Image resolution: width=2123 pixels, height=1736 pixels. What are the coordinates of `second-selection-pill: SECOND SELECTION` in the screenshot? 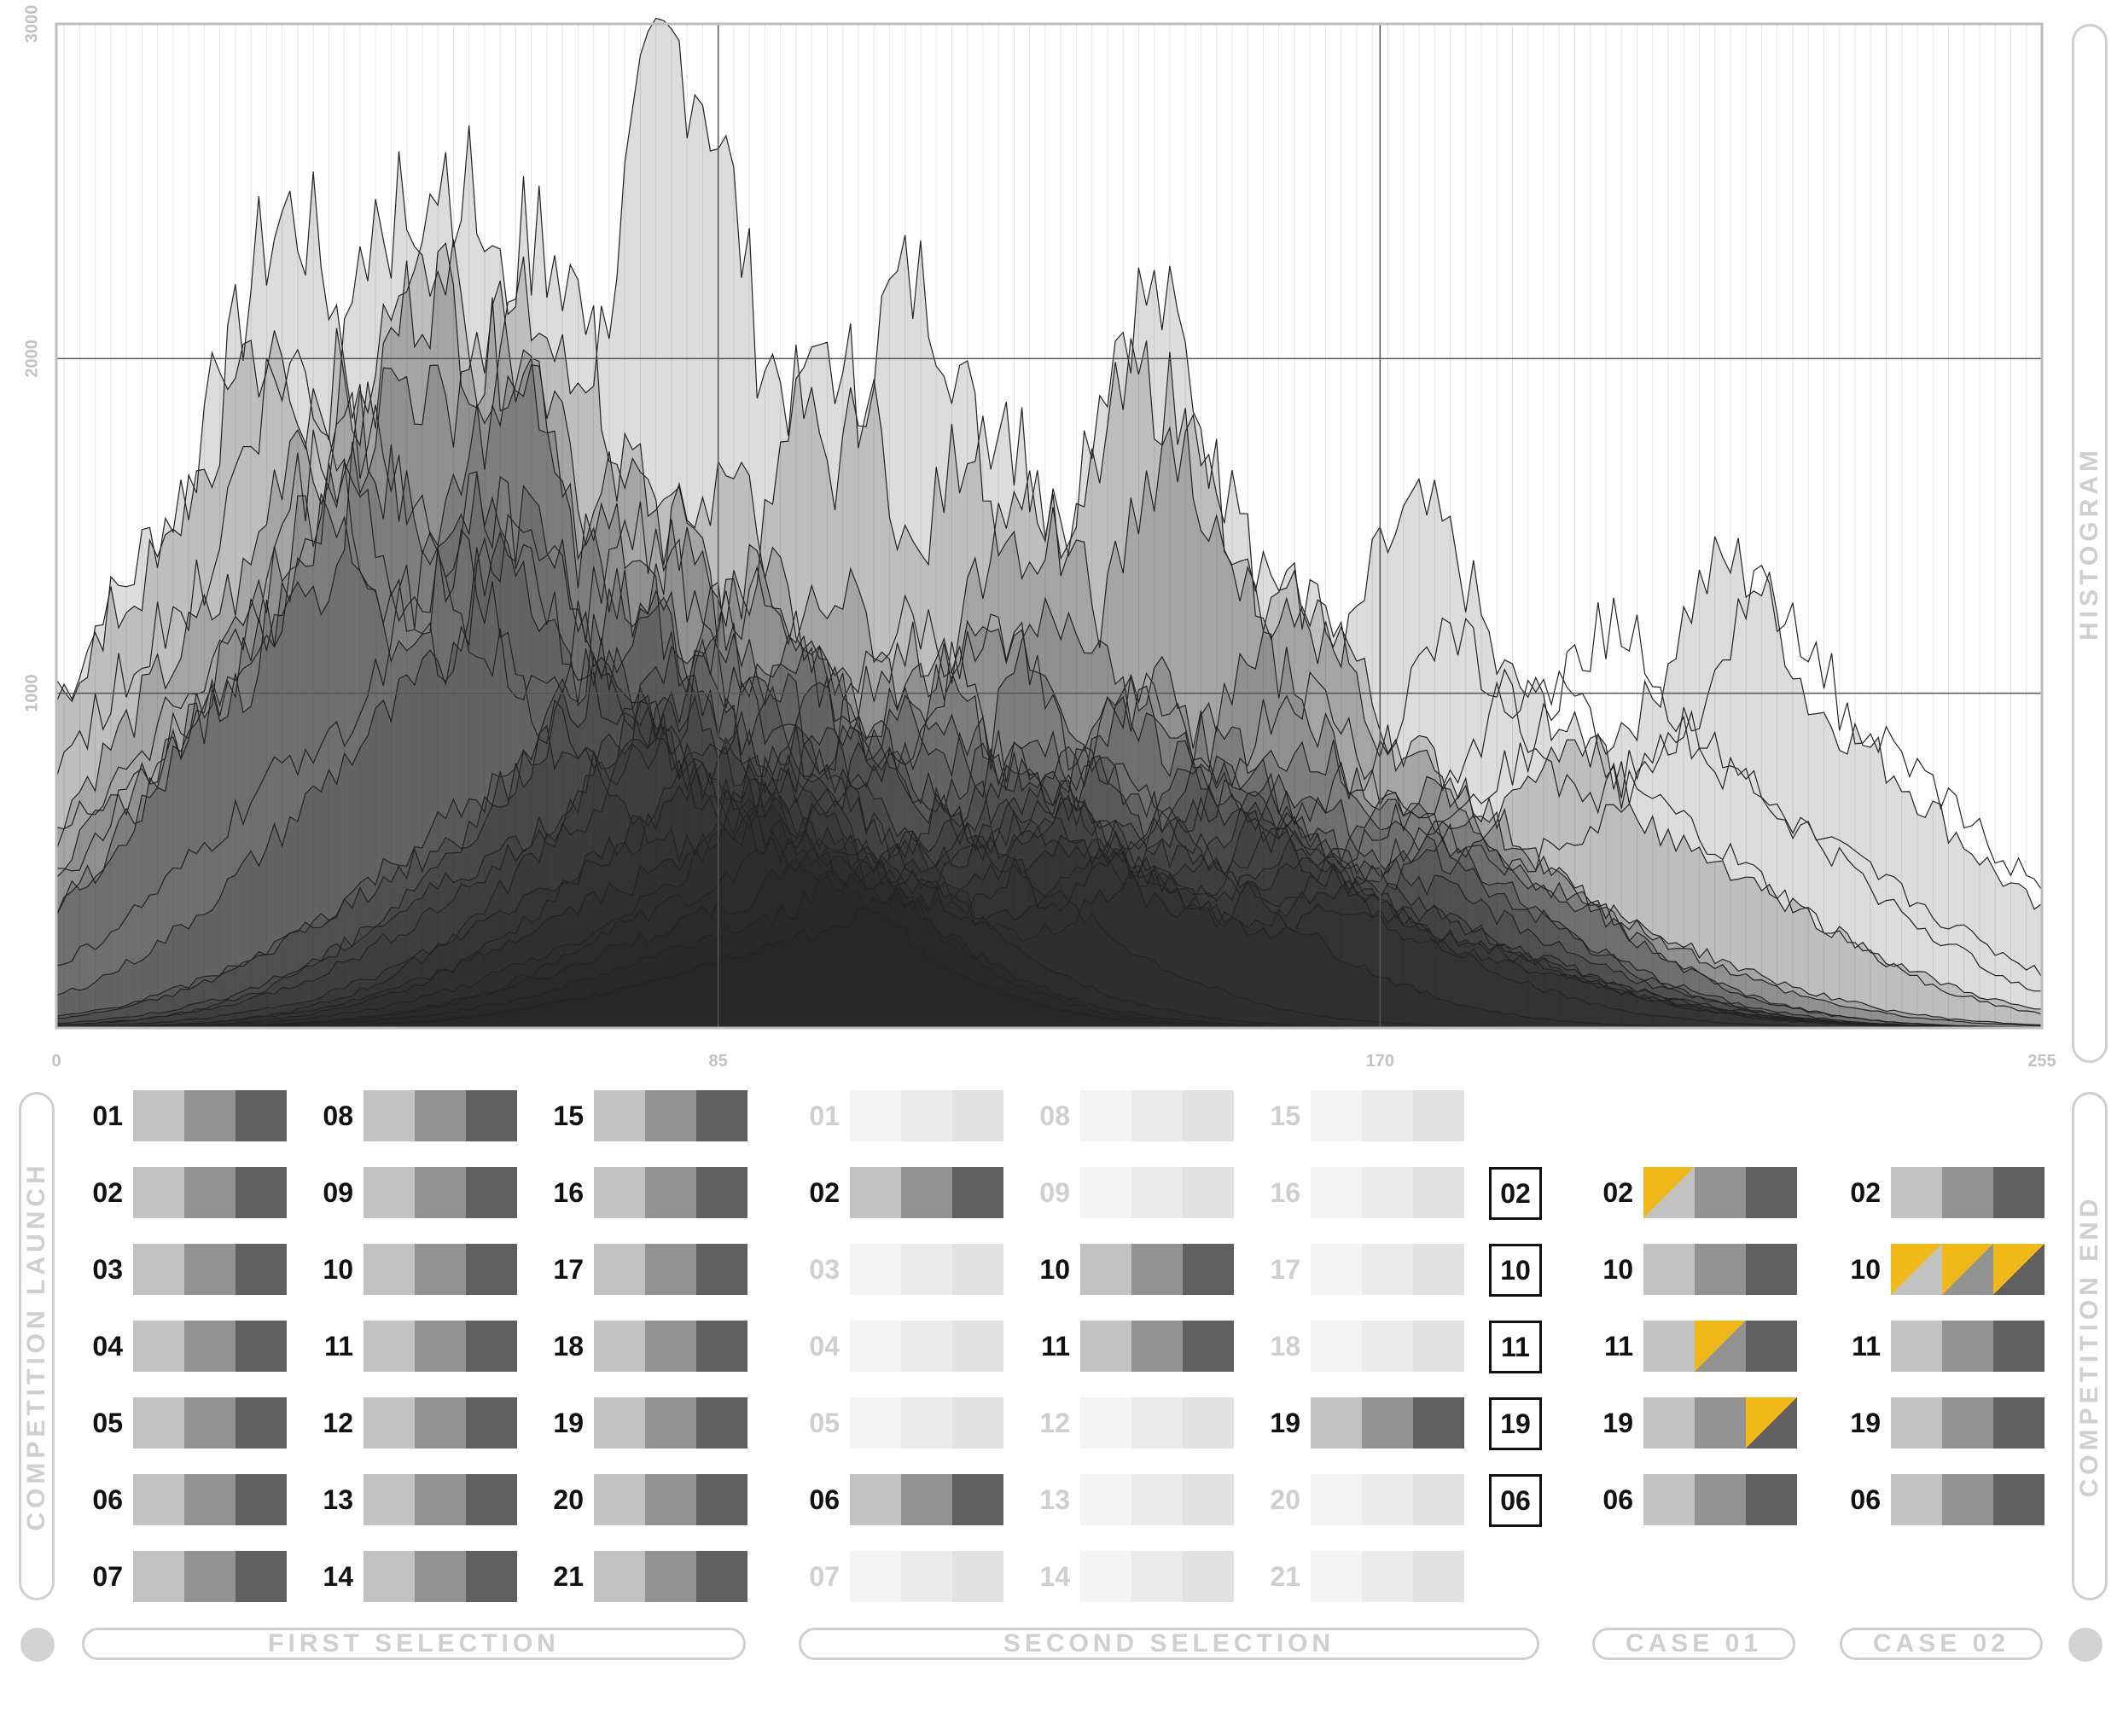 It's located at (1169, 1644).